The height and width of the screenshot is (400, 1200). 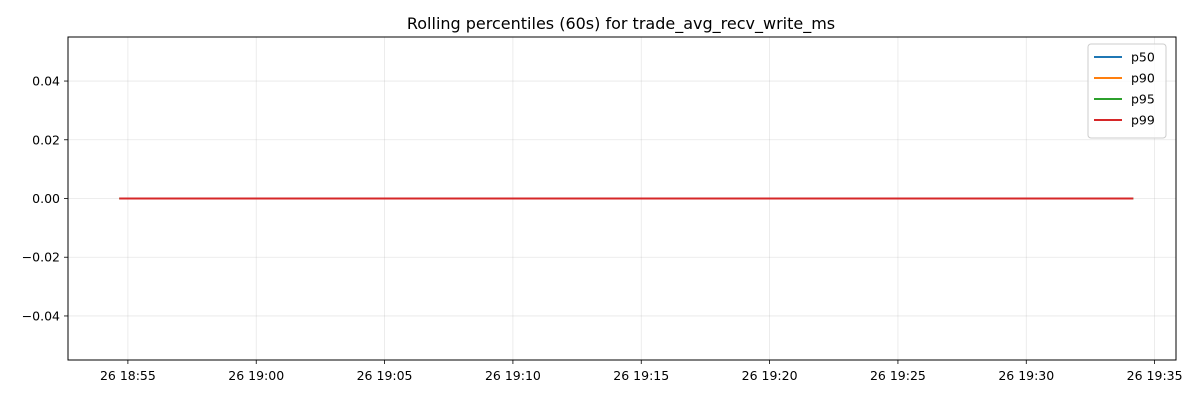 I want to click on legend-box, so click(x=1127, y=91).